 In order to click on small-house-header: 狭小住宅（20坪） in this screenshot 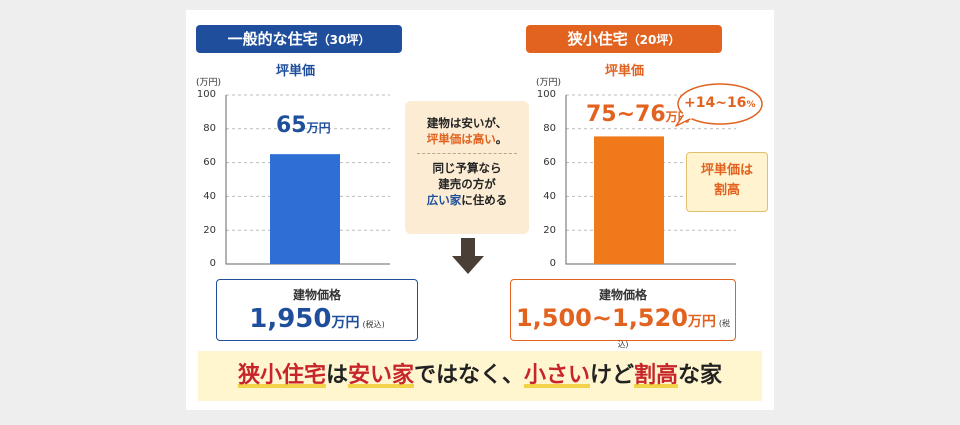, I will do `click(624, 39)`.